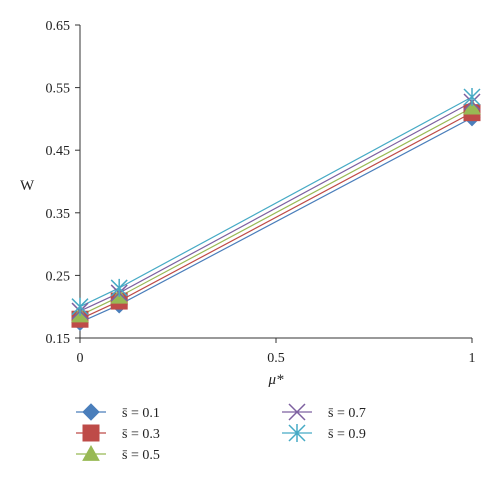  What do you see at coordinates (347, 434) in the screenshot?
I see `legend-label: s̄ = 0.9` at bounding box center [347, 434].